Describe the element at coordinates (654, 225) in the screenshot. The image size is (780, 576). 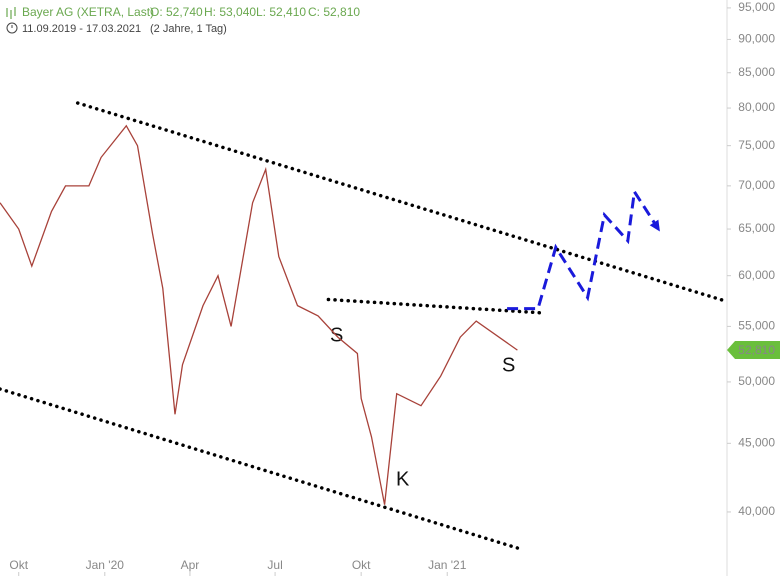
I see `arrow-head` at that location.